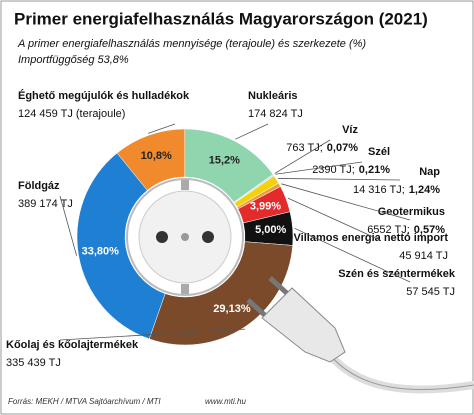 Image resolution: width=474 pixels, height=415 pixels. What do you see at coordinates (273, 96) in the screenshot?
I see `segment-name: Nukleáris` at bounding box center [273, 96].